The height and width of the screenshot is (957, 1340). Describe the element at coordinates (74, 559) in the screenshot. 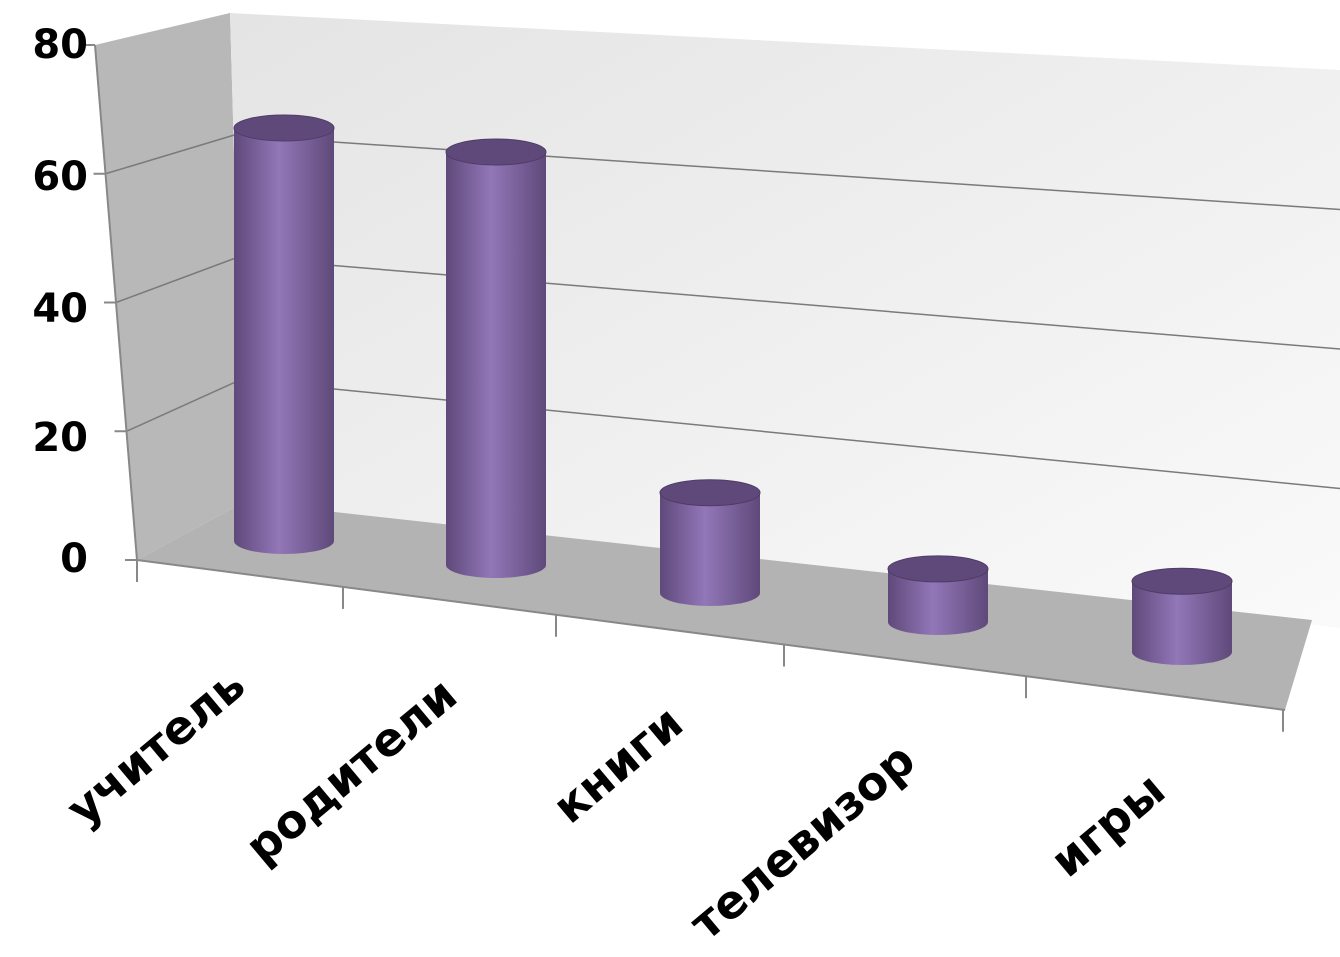

I see `y-tick-label: 0` at that location.